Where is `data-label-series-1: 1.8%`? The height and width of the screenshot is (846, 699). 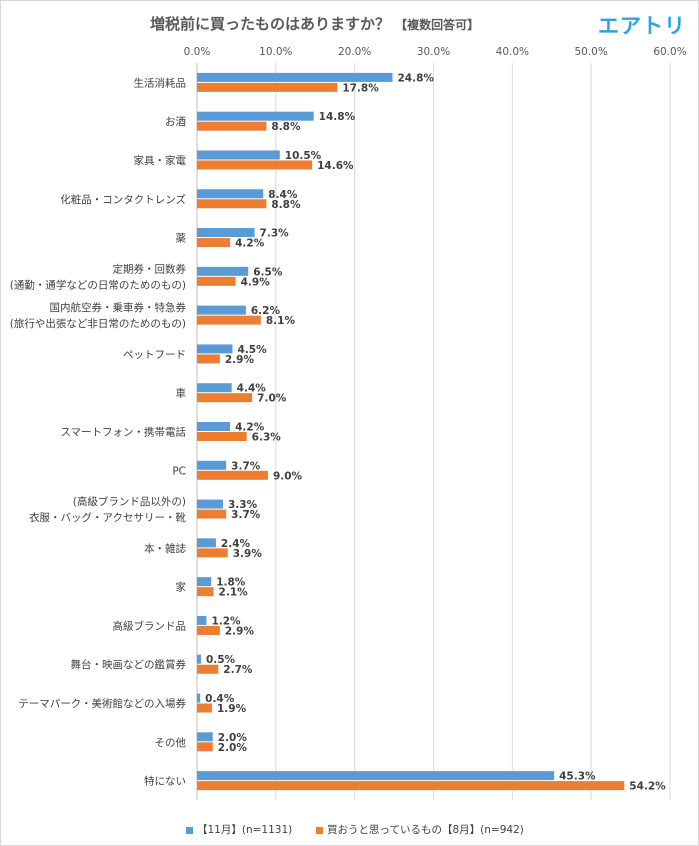
data-label-series-1: 1.8% is located at coordinates (231, 583).